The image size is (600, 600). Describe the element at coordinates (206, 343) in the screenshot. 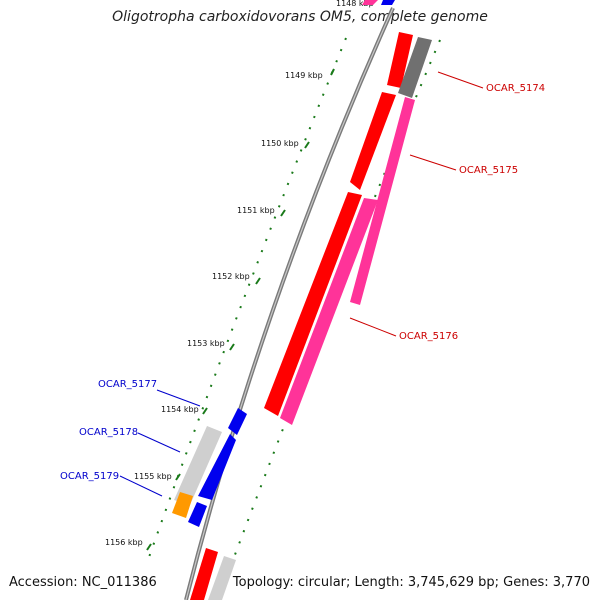

I see `tick-label-1153: 1153 kbp` at that location.